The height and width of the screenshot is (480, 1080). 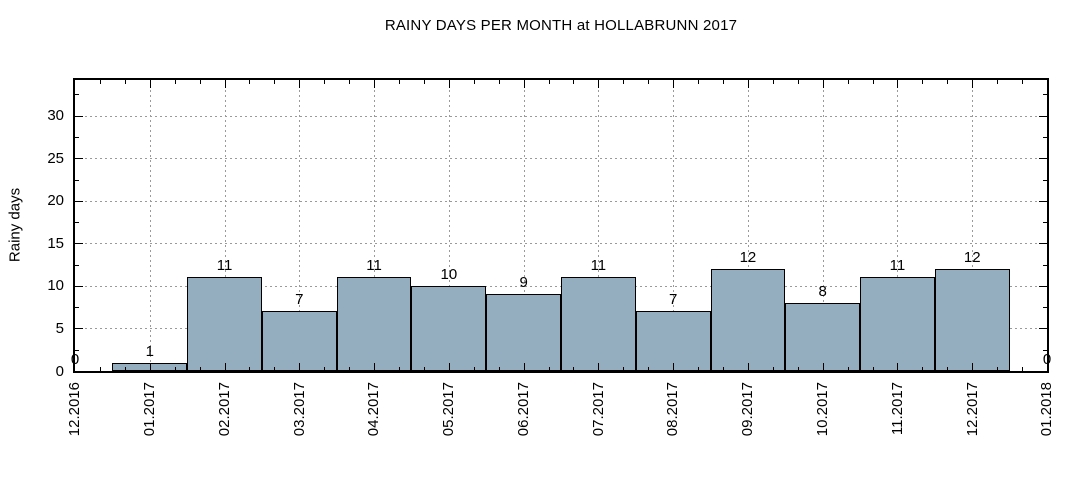 What do you see at coordinates (55, 158) in the screenshot?
I see `y-tick-label: 25` at bounding box center [55, 158].